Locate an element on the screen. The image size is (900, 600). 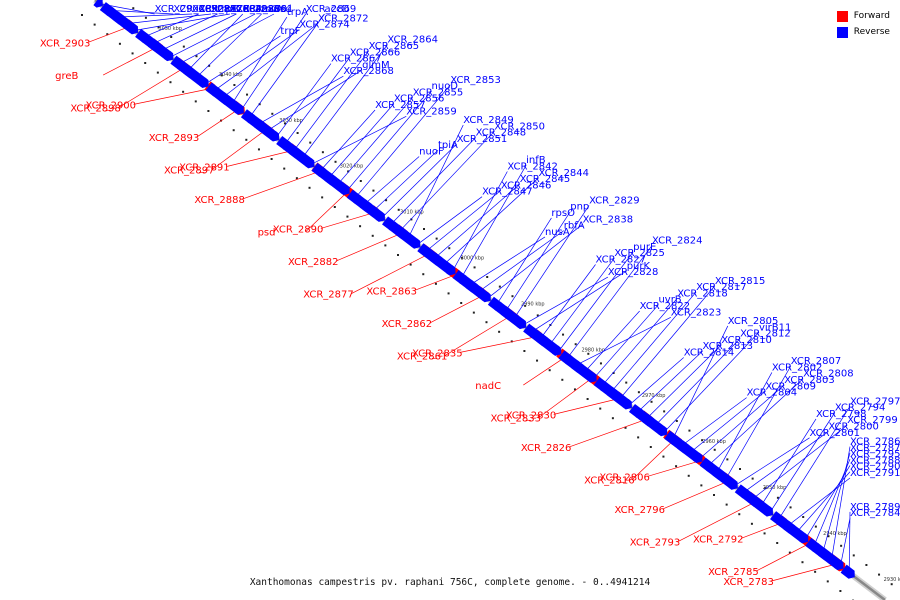
reverse-gene-label: XCR_2874 is located at coordinates (324, 25).